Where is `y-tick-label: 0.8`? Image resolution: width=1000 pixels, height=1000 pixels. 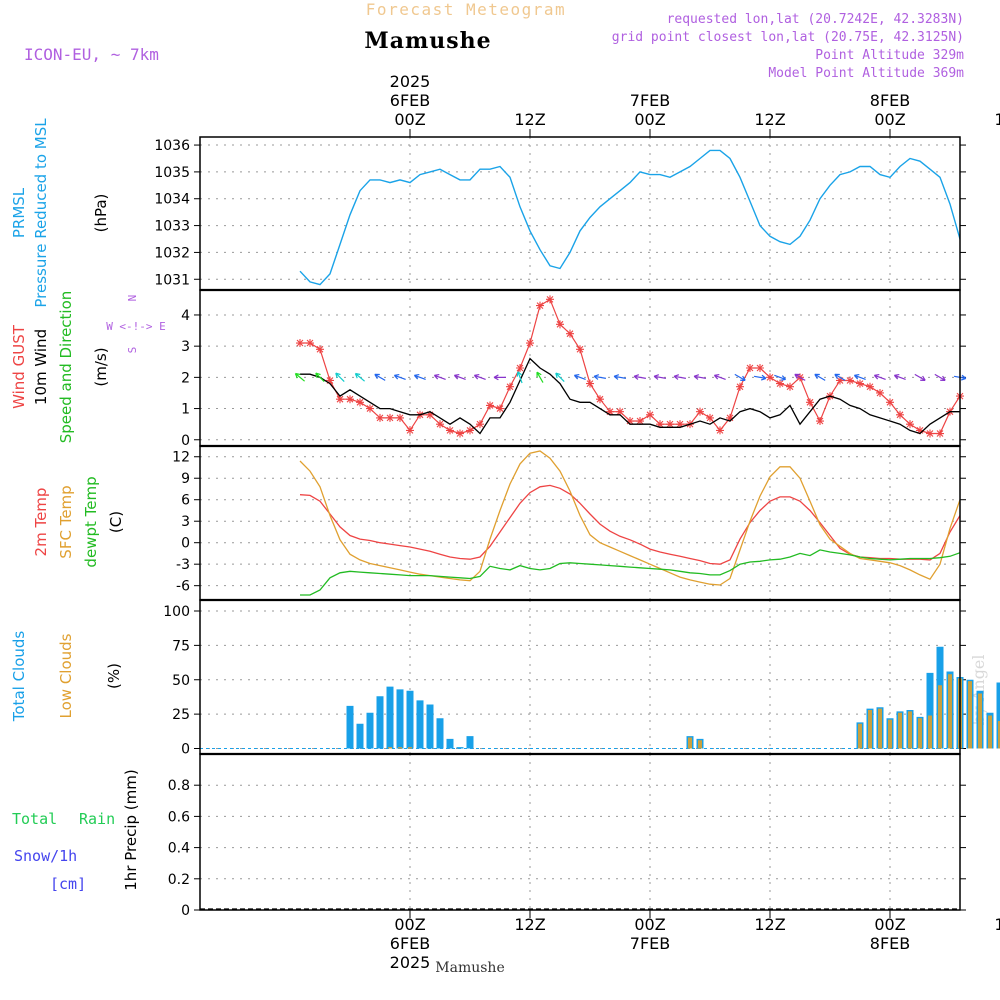
y-tick-label: 0.8 is located at coordinates (179, 786).